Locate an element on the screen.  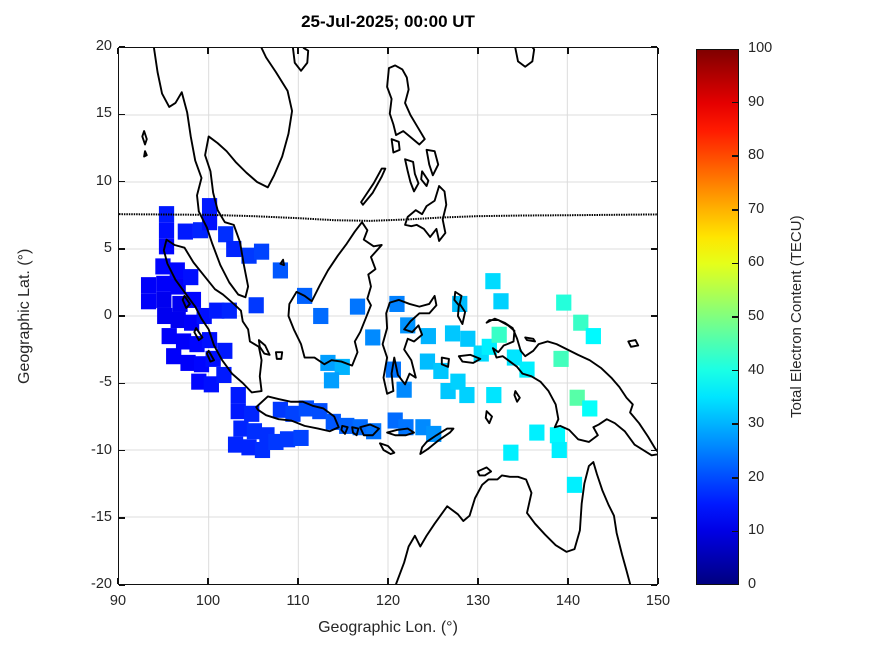
y-tick-label: 20 is located at coordinates (103, 46).